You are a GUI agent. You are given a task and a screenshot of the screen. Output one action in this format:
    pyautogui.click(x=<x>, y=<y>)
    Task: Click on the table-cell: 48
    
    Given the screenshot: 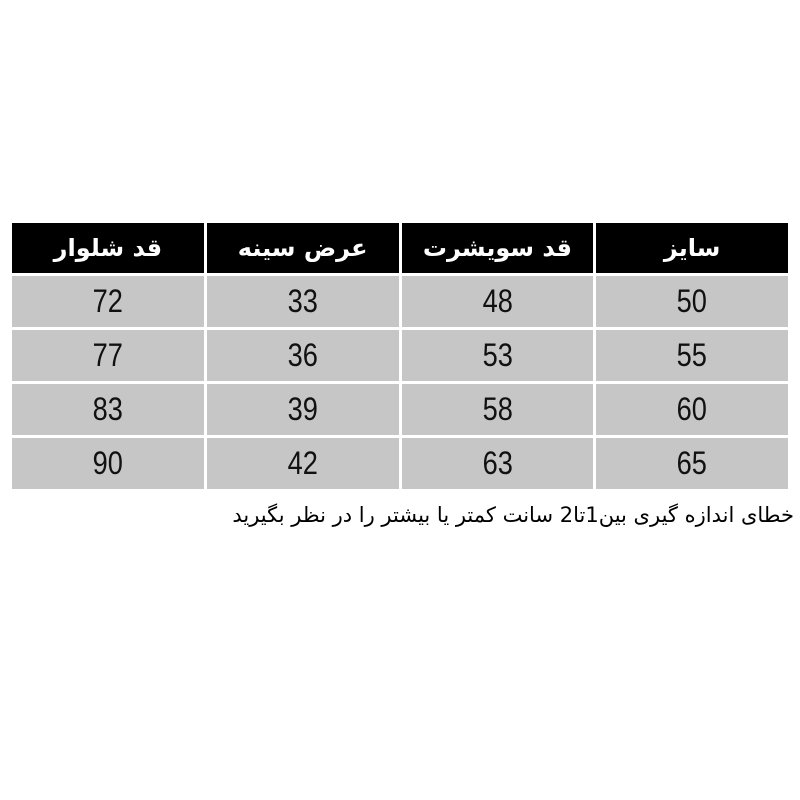 What is the action you would take?
    pyautogui.click(x=497, y=301)
    